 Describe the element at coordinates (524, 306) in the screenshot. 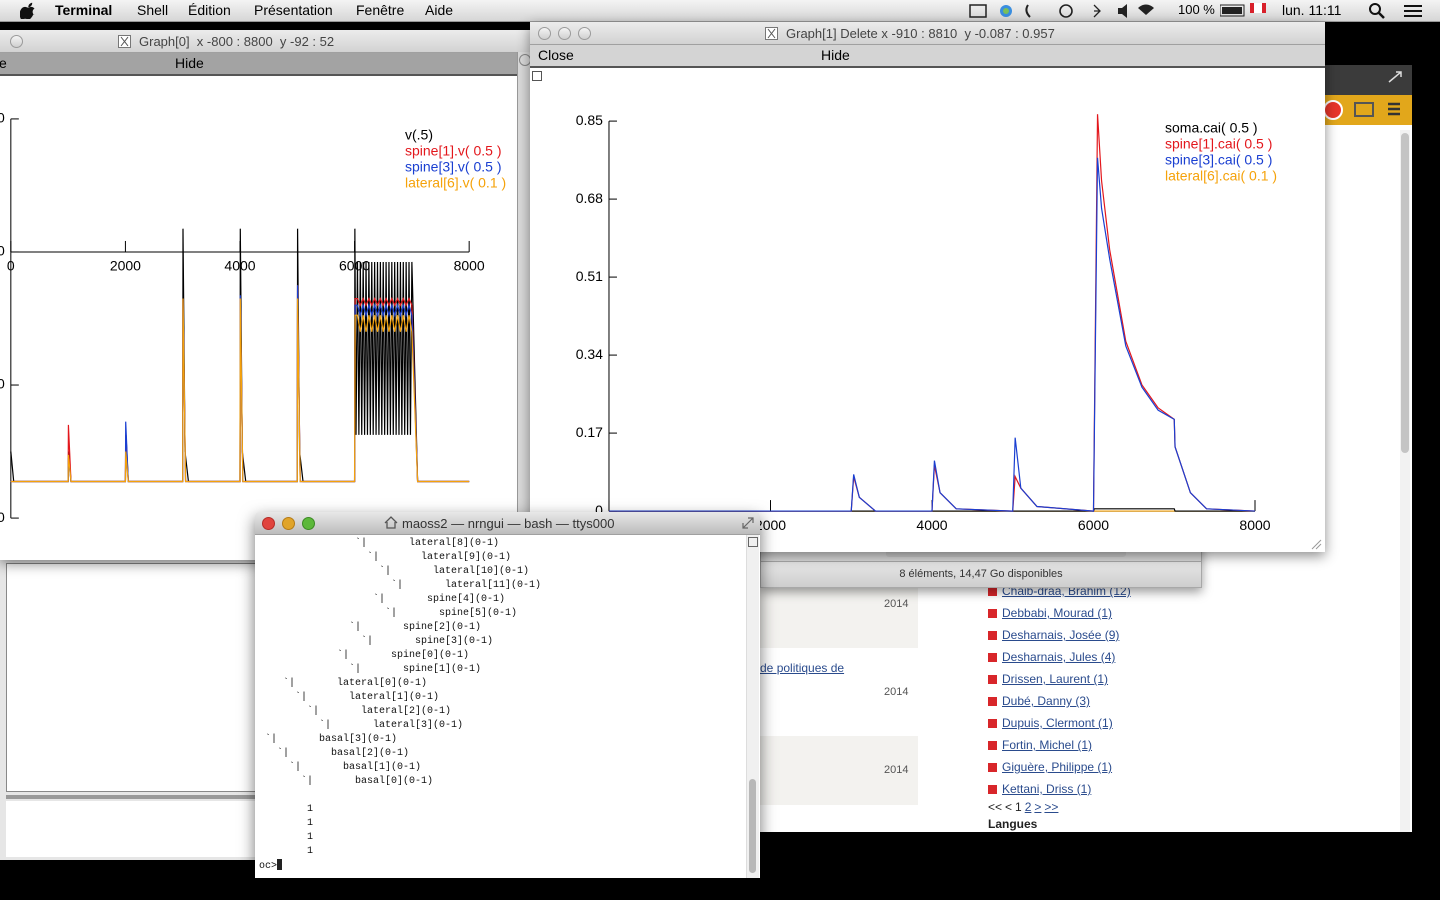

I see `side-strip` at that location.